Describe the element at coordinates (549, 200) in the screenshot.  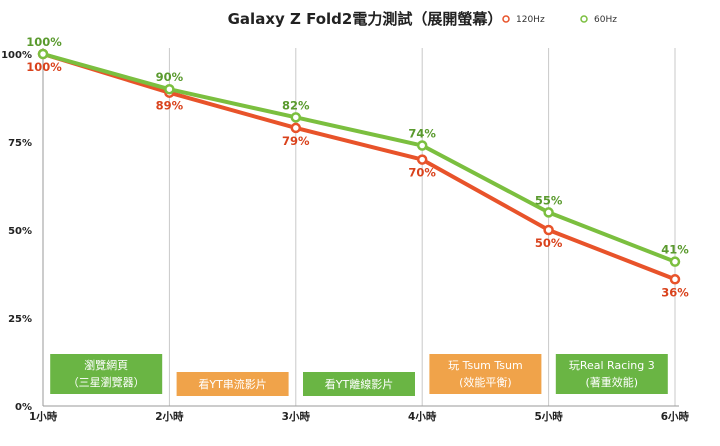
I see `data-label: 55%` at that location.